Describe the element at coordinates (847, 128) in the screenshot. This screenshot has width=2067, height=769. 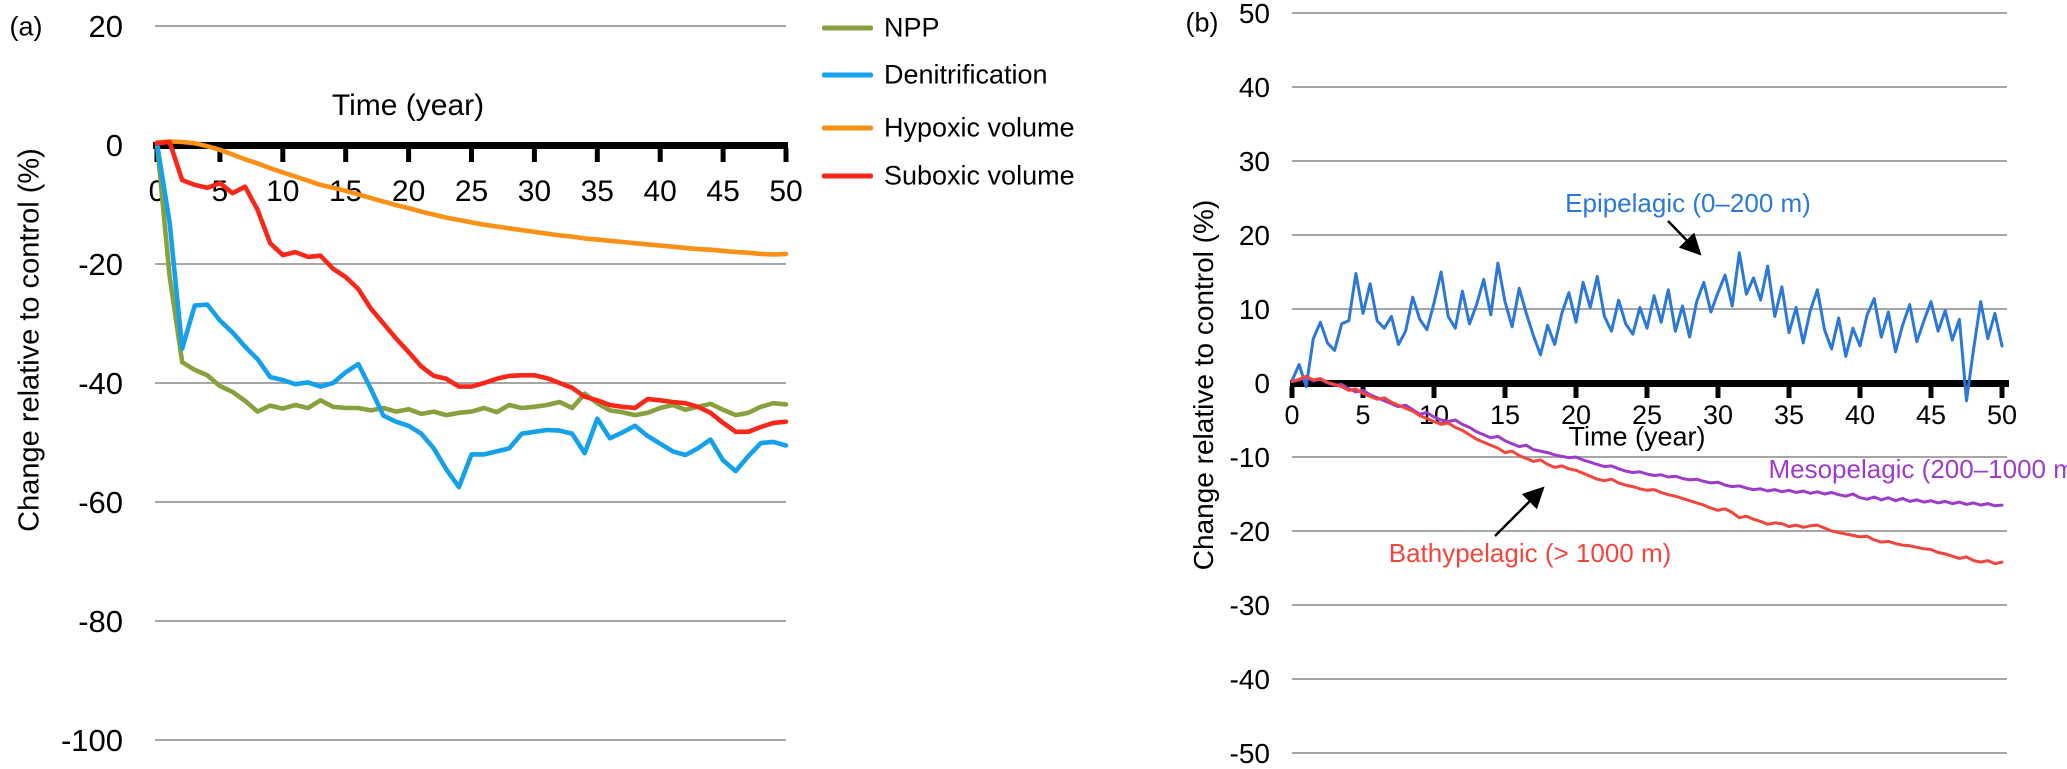
I see `legend-swatch-hypoxic` at that location.